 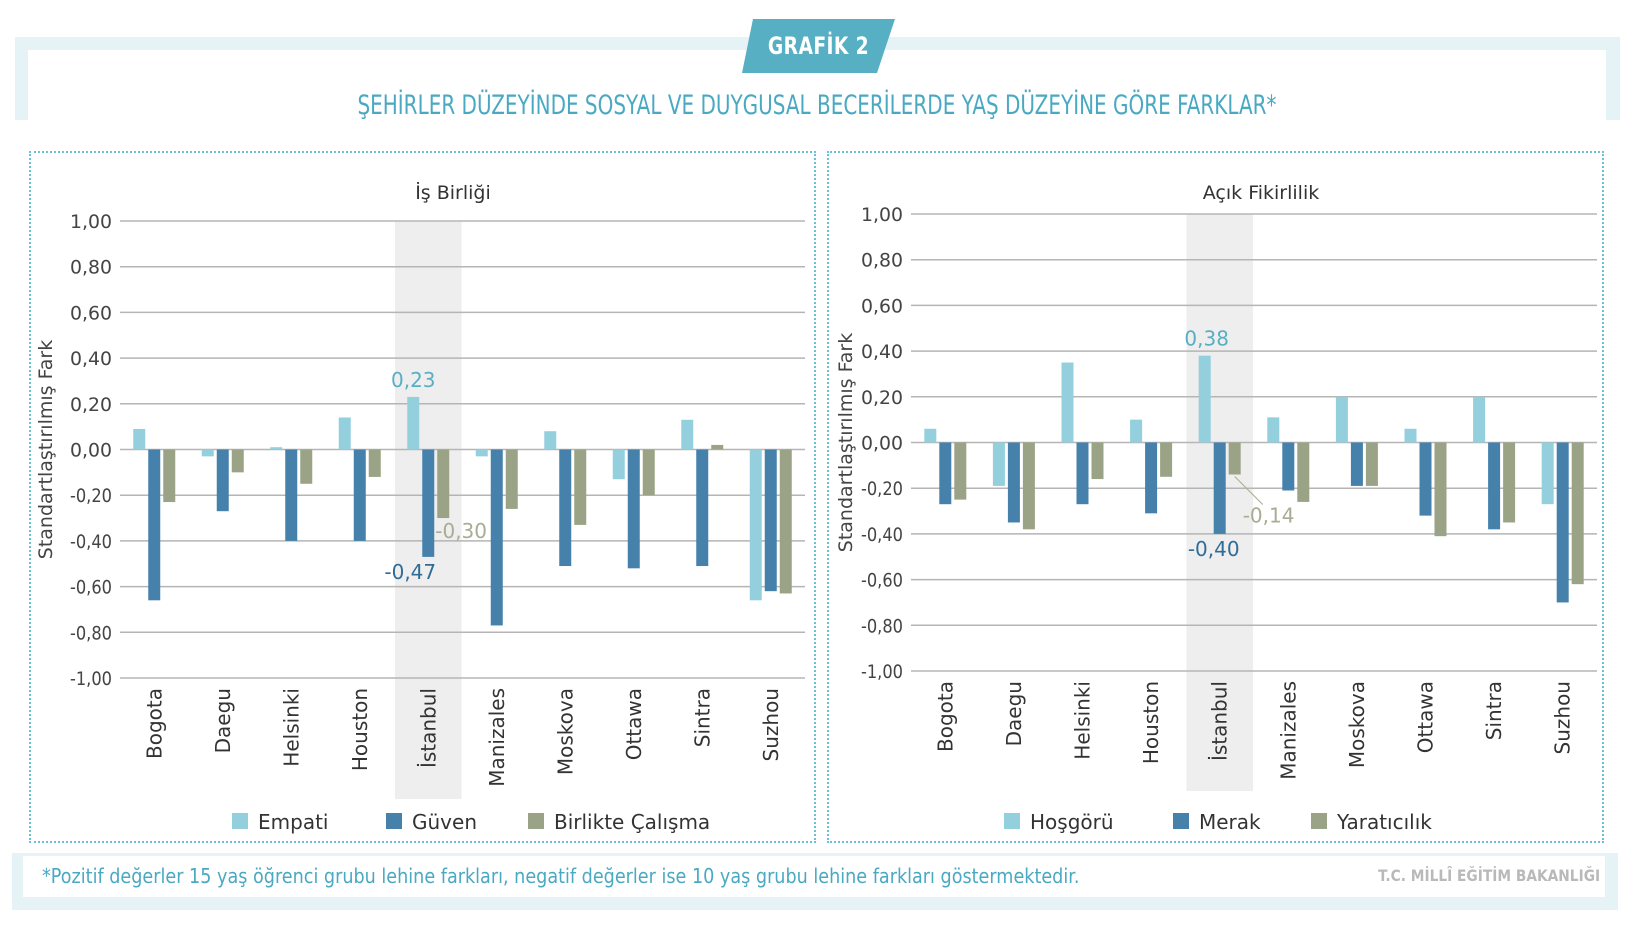 What do you see at coordinates (1166, 459) in the screenshot?
I see `bar-yaratıcılık-3` at bounding box center [1166, 459].